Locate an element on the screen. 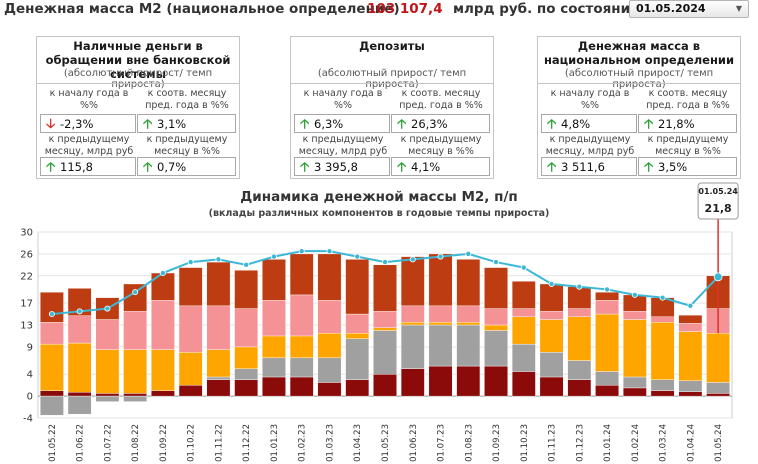  date-select: 01.05.2024 ▼ is located at coordinates (689, 9).